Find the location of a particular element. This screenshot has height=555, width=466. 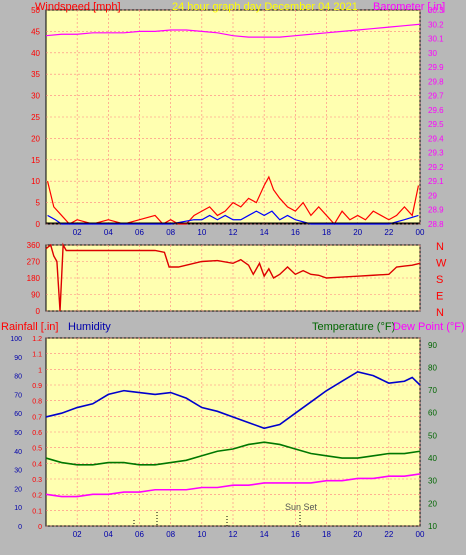

windspeed-tick-label: 15 is located at coordinates (35, 160).